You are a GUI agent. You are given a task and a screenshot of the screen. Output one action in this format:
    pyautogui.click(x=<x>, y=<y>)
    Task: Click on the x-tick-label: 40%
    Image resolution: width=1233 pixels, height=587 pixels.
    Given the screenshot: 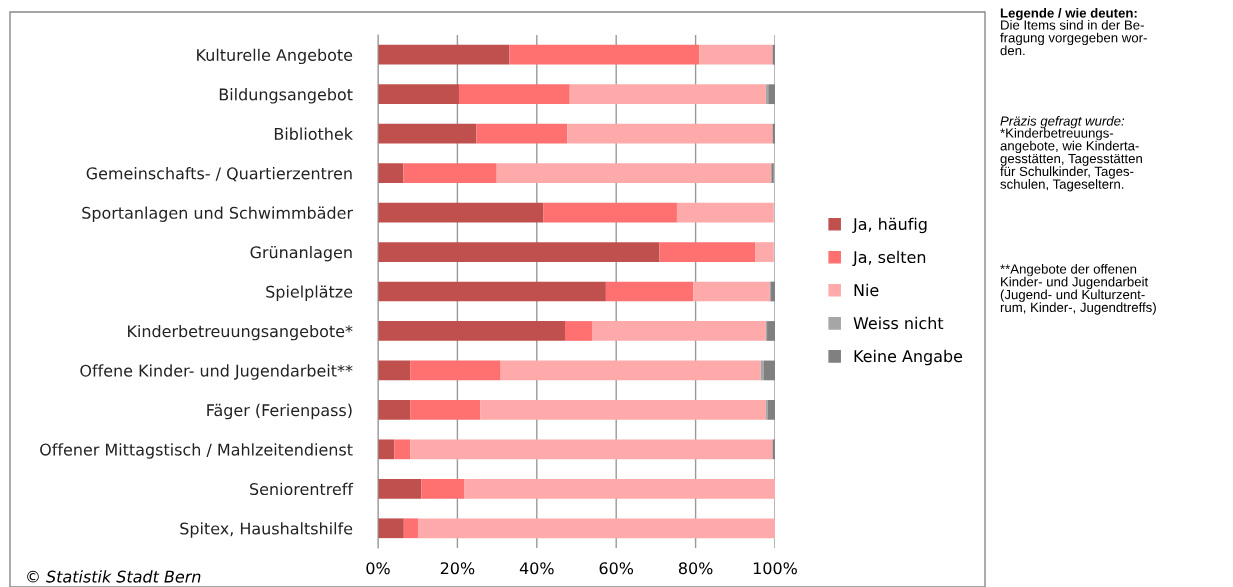 What is the action you would take?
    pyautogui.click(x=536, y=568)
    